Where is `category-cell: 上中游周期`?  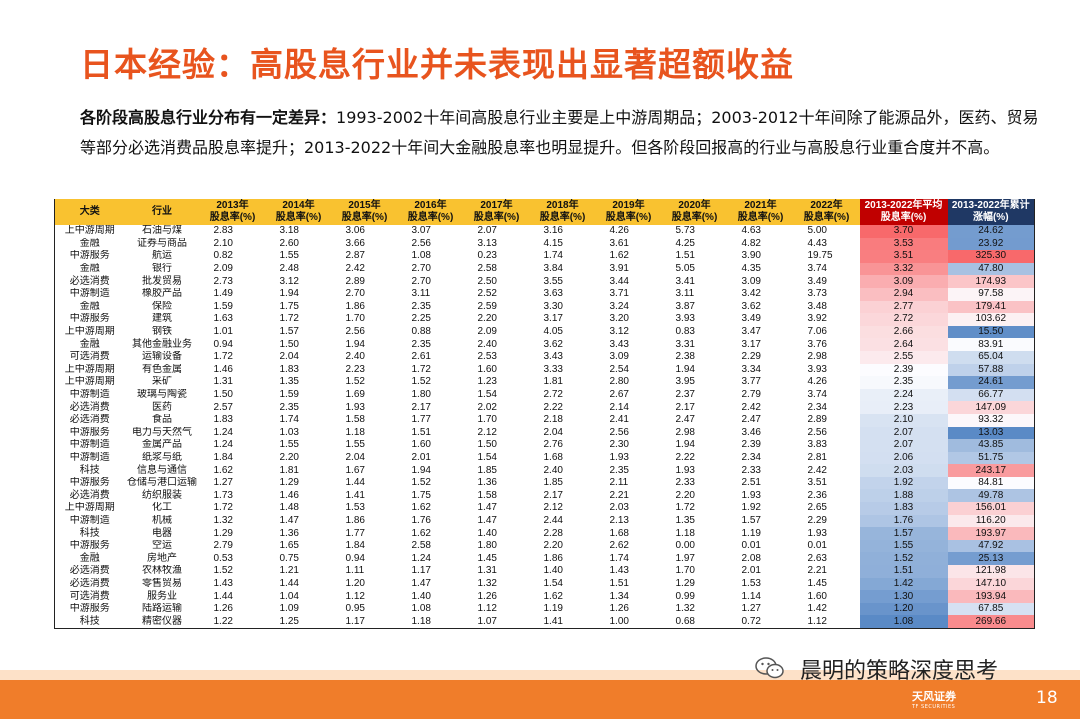
category-cell: 上中游周期 is located at coordinates (89, 332).